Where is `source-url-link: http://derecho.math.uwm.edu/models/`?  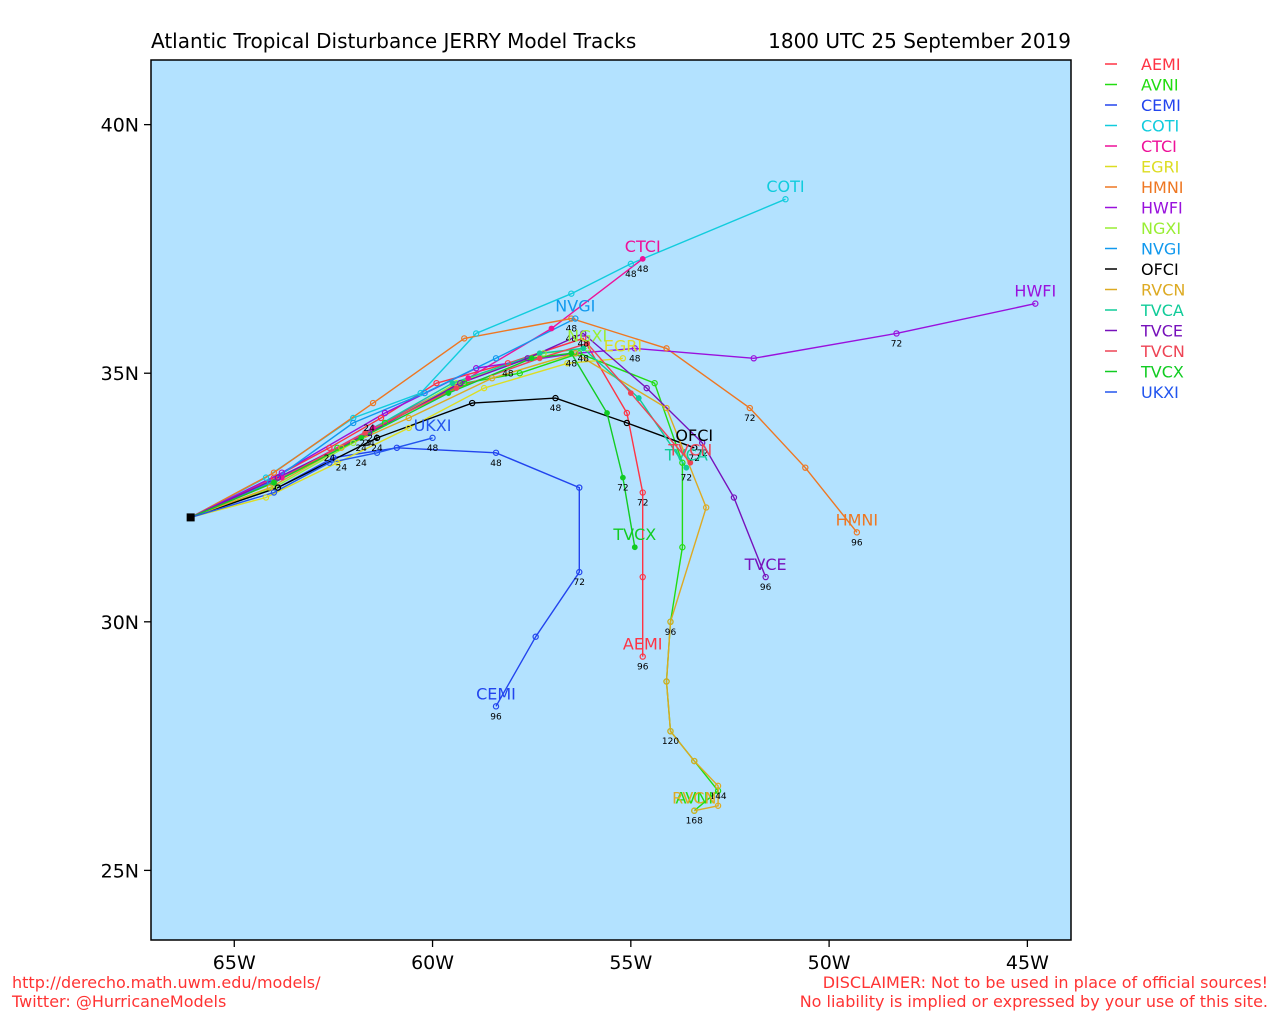
source-url-link: http://derecho.math.uwm.edu/models/ is located at coordinates (166, 982).